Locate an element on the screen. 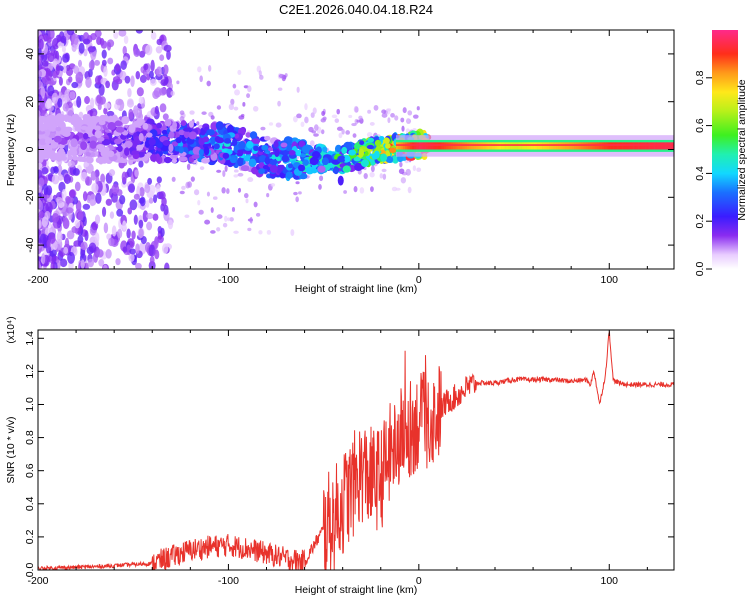 The width and height of the screenshot is (750, 600). snr-ytick-label: 1.0 is located at coordinates (30, 404).